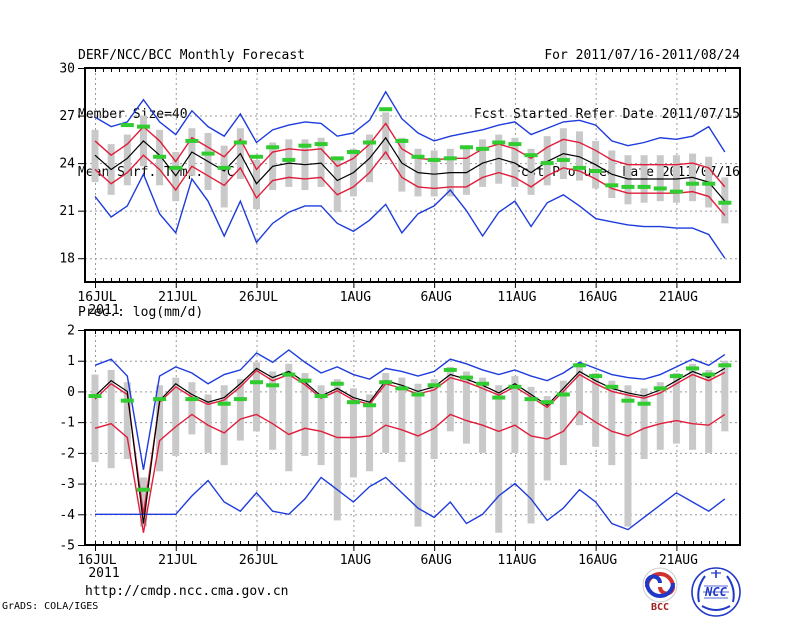 This screenshot has width=800, height=618. Describe the element at coordinates (67, 164) in the screenshot. I see `y-tick-label: 24` at that location.